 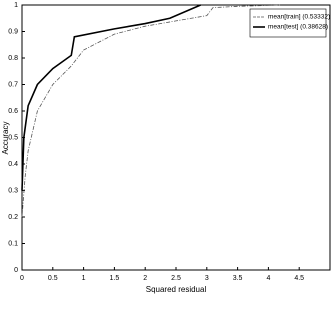 I want to click on y-tick-label: 1, so click(x=16, y=5).